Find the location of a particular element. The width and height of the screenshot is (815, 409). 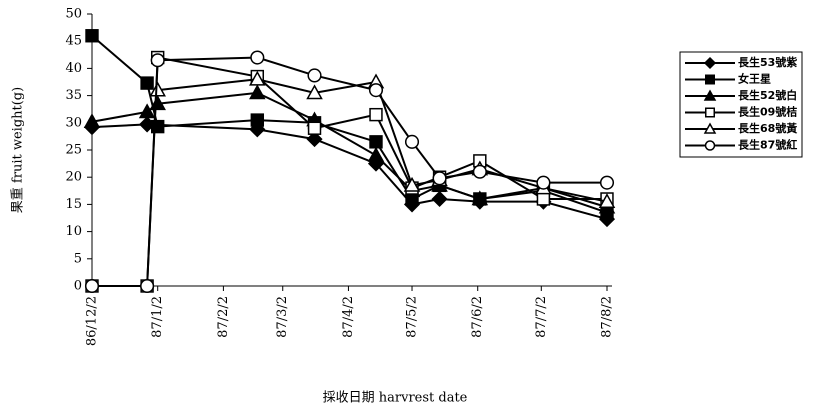

x-tick-label: 87/7/2 is located at coordinates (541, 317).